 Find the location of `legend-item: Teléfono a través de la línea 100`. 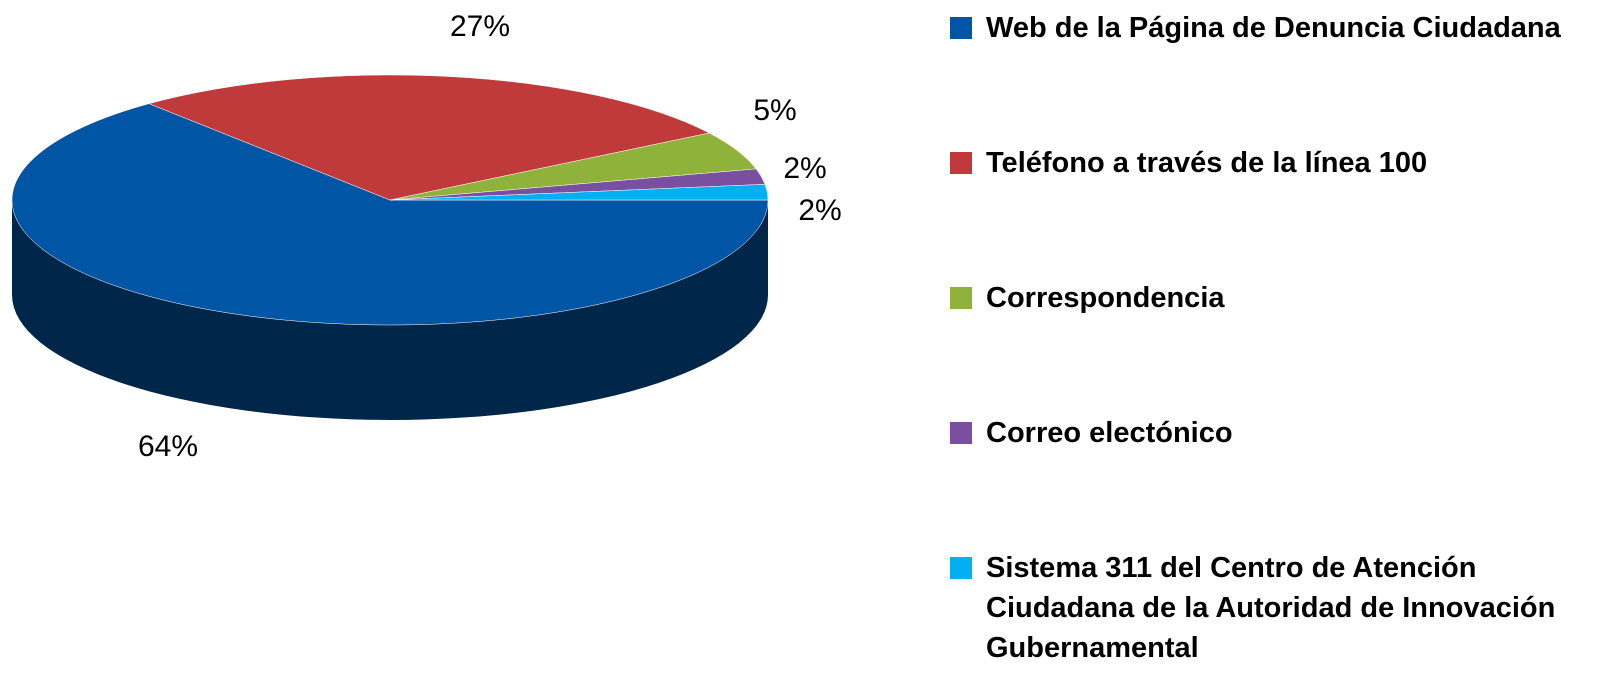

legend-item: Teléfono a través de la línea 100 is located at coordinates (1270, 163).